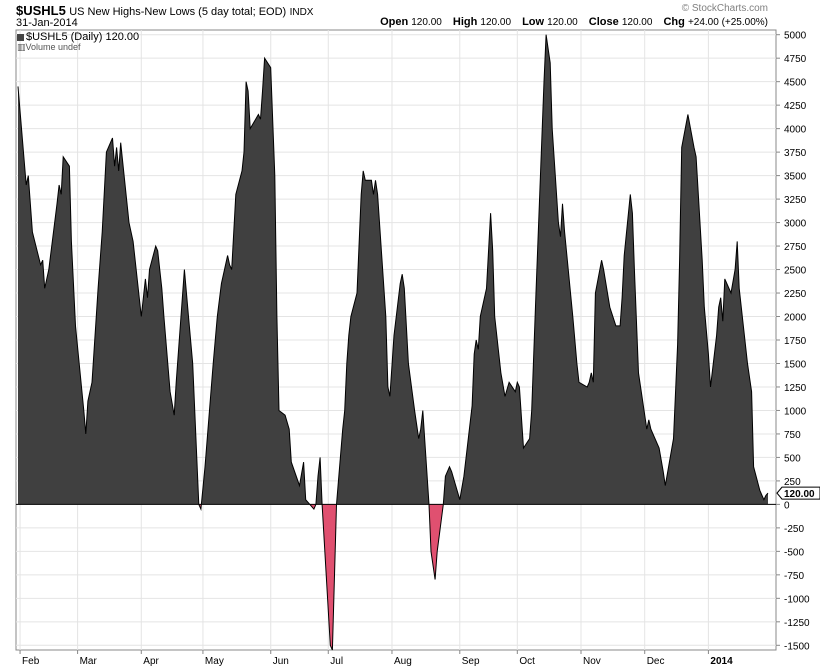 The width and height of the screenshot is (820, 668). What do you see at coordinates (795, 364) in the screenshot?
I see `y-tick-label: 1500` at bounding box center [795, 364].